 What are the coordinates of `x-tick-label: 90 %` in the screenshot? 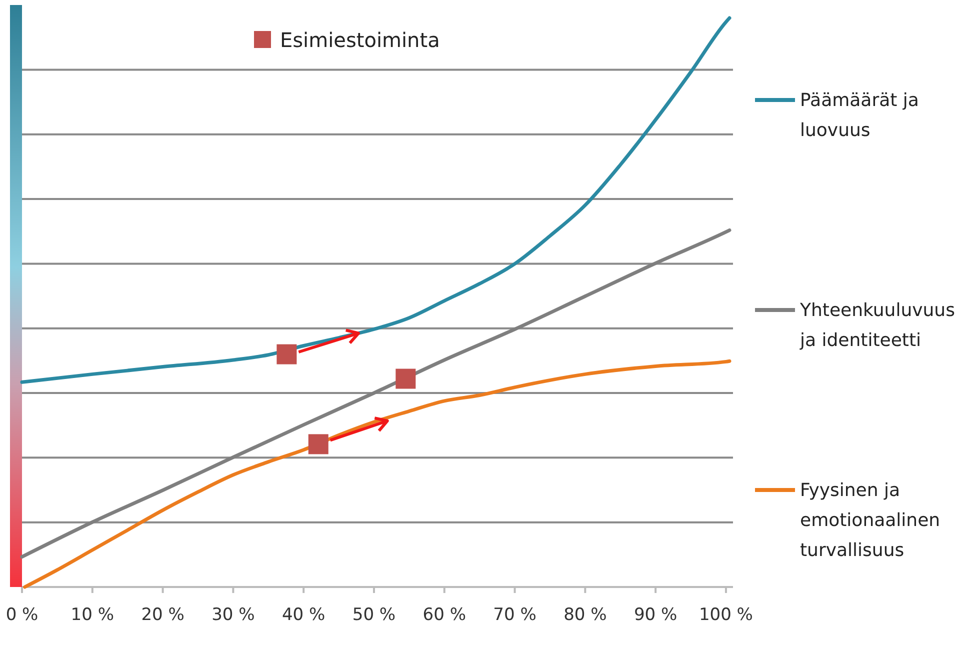 It's located at (656, 614).